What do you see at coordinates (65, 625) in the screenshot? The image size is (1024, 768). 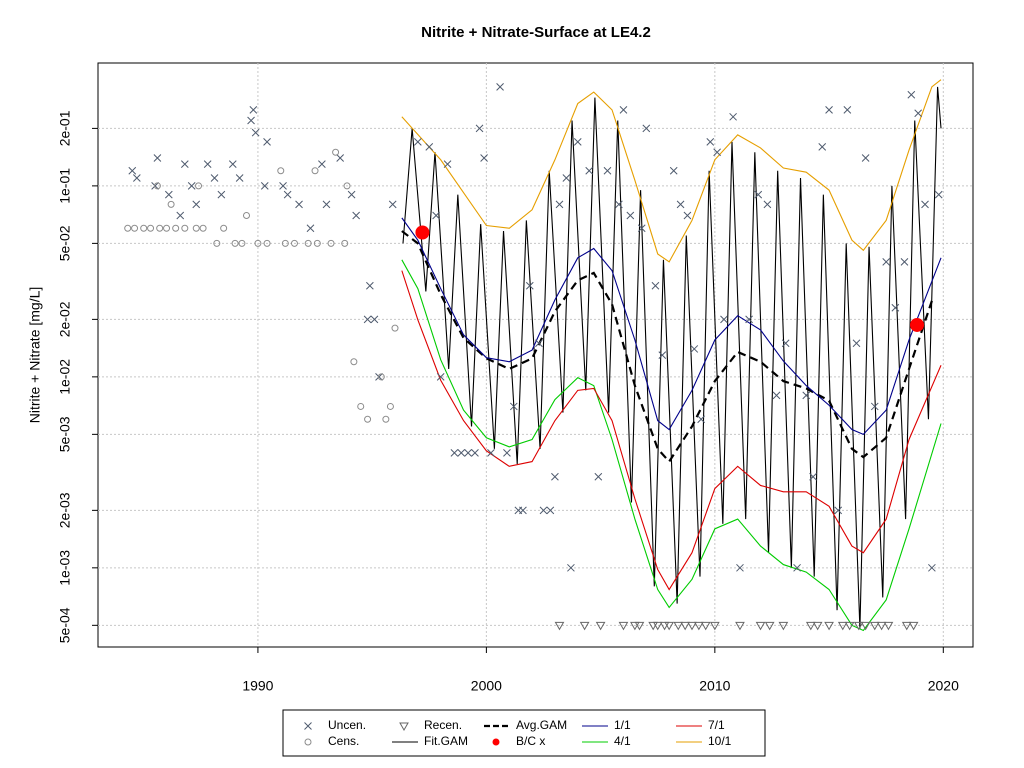 I see `y-tick-label: 5e-04` at bounding box center [65, 625].